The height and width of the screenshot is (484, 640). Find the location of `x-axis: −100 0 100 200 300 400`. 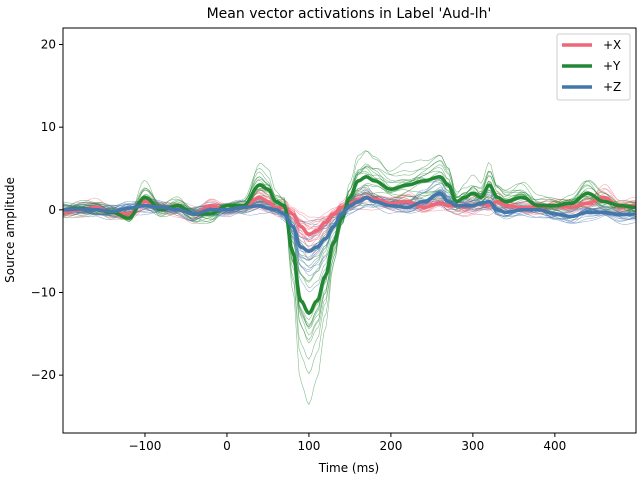

x-axis: −100 0 100 200 300 400 is located at coordinates (347, 443).